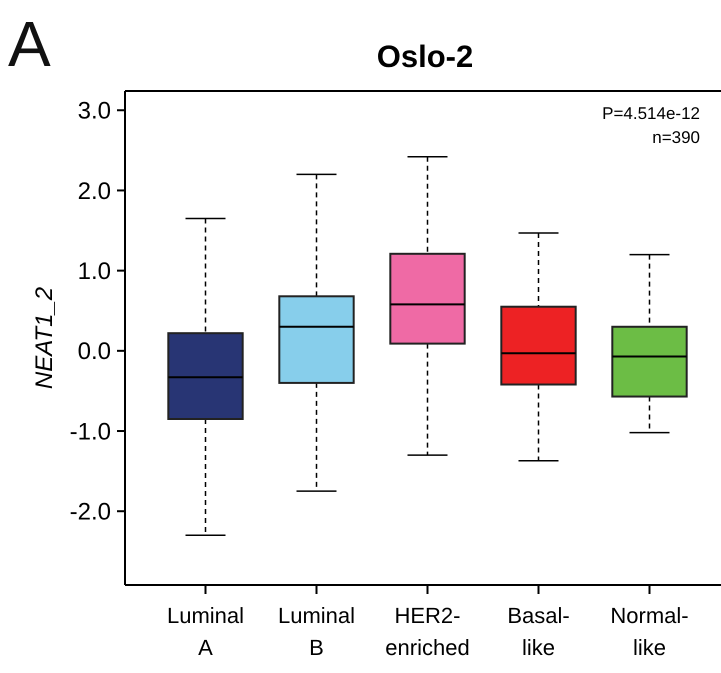 Image resolution: width=721 pixels, height=673 pixels. I want to click on annotation: n=390, so click(676, 137).